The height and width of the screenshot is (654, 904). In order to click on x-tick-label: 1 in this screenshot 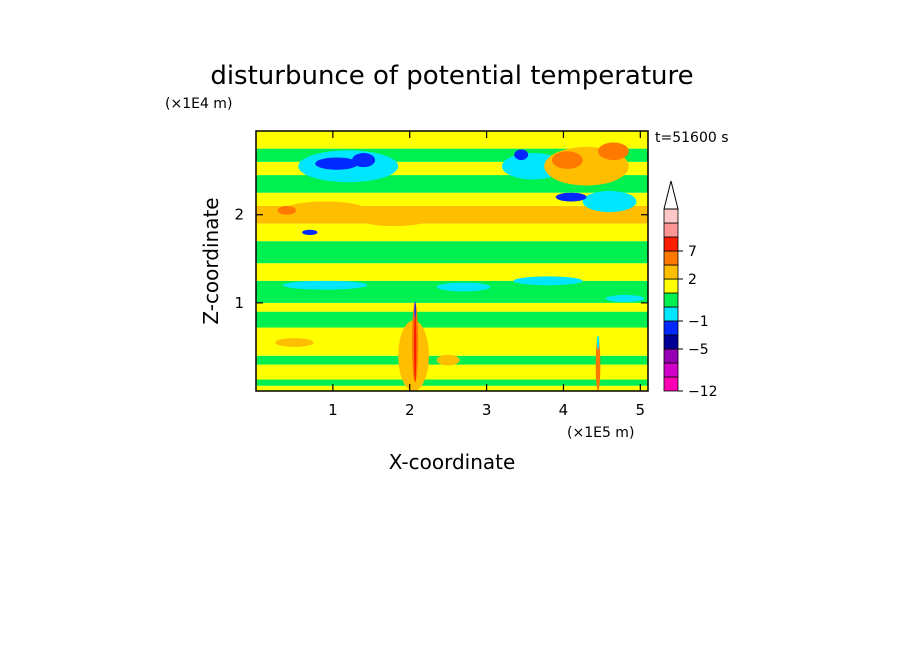, I will do `click(333, 410)`.